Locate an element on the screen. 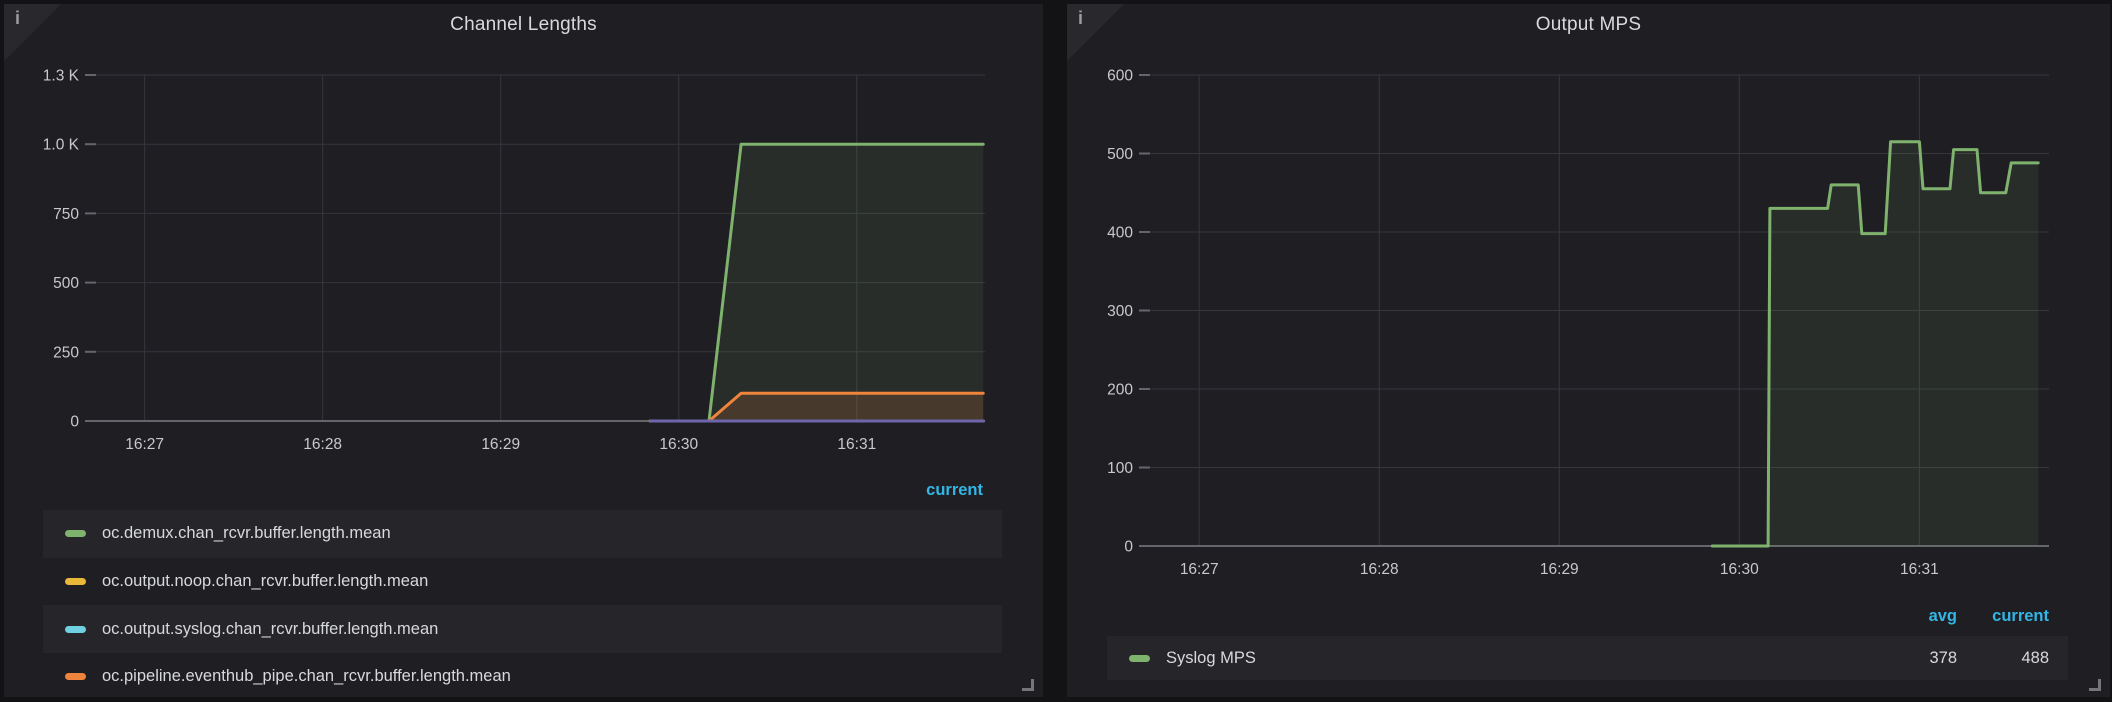 The image size is (2112, 702). y-axis-tick-label: 300 is located at coordinates (1120, 311).